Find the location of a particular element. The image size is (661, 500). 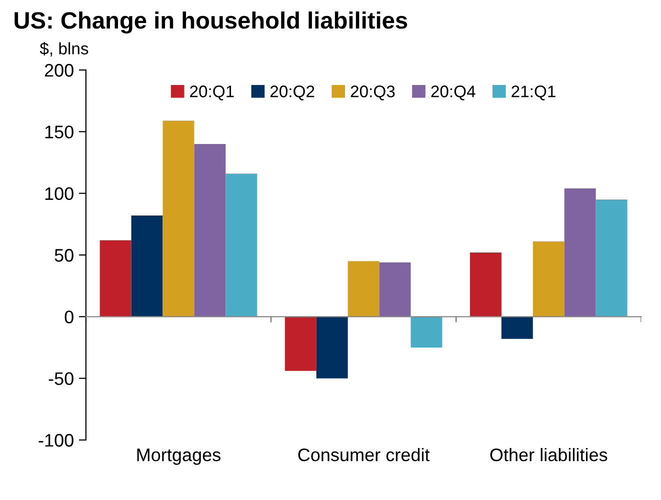

y-tick-label: 0 is located at coordinates (69, 317).